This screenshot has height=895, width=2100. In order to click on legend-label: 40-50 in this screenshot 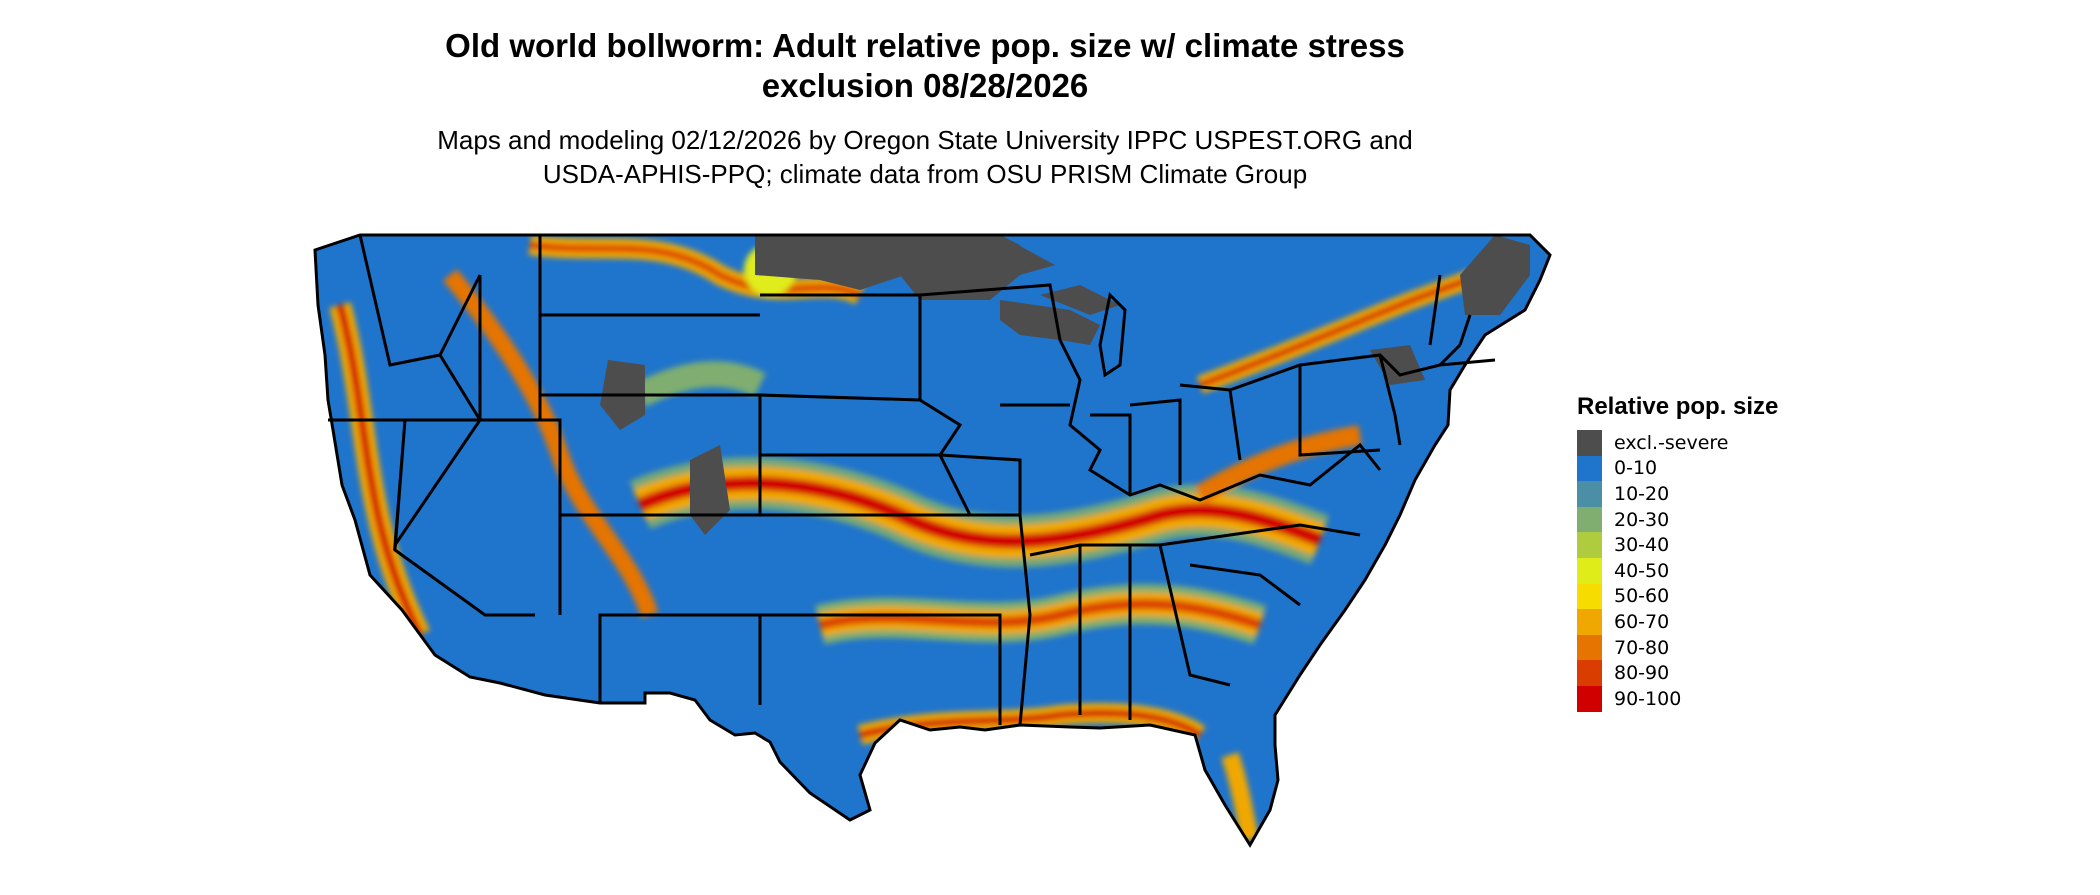, I will do `click(1642, 570)`.